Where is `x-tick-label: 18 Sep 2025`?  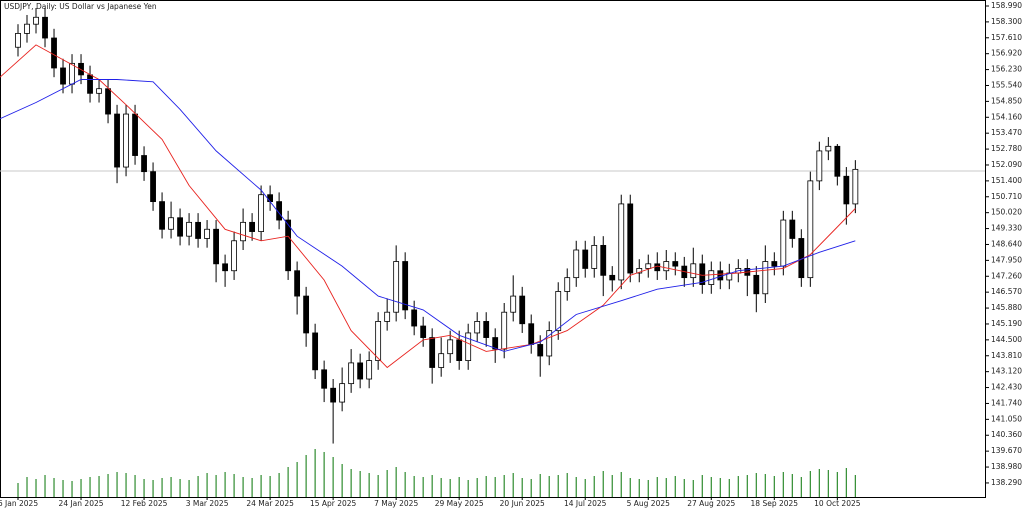
x-tick-label: 18 Sep 2025 is located at coordinates (775, 503).